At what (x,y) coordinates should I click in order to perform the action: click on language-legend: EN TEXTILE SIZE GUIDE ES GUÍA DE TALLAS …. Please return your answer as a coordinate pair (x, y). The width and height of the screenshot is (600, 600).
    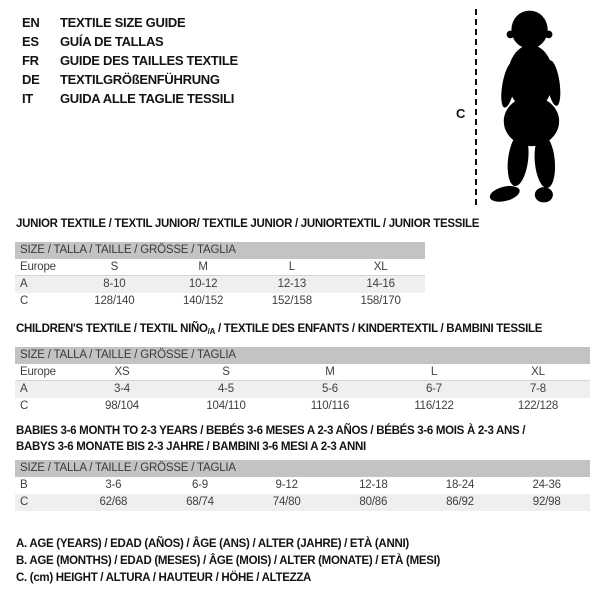
    Looking at the image, I should click on (130, 60).